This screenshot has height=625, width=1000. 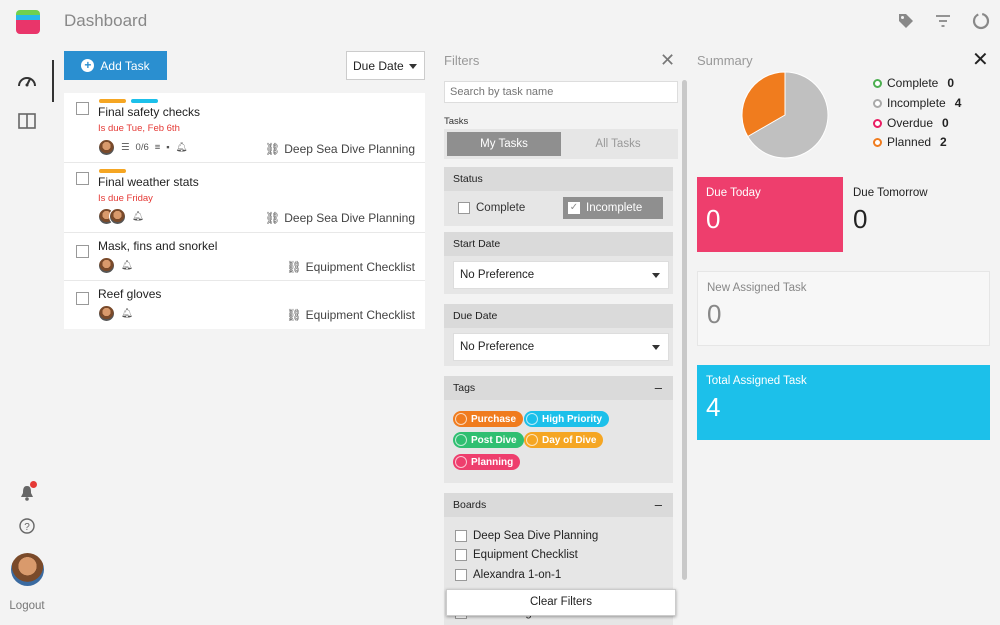 I want to click on due-today-card: Due Today 0, so click(x=770, y=214).